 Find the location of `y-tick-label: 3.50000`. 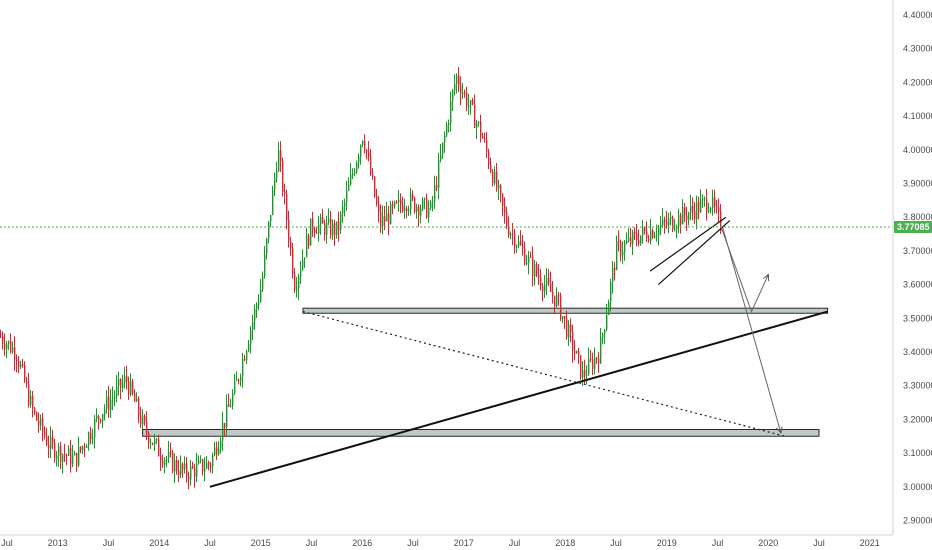

y-tick-label: 3.50000 is located at coordinates (917, 318).